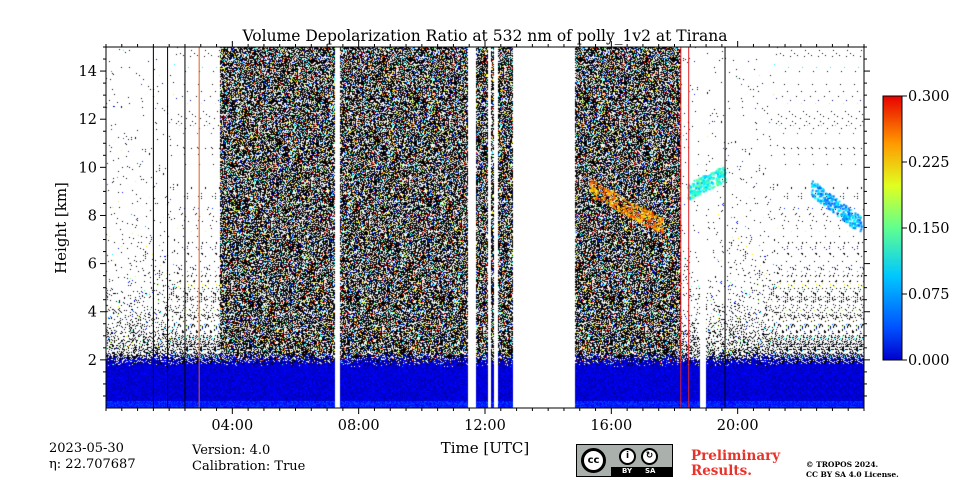  I want to click on colorbar-tick-label: 0.225, so click(929, 163).